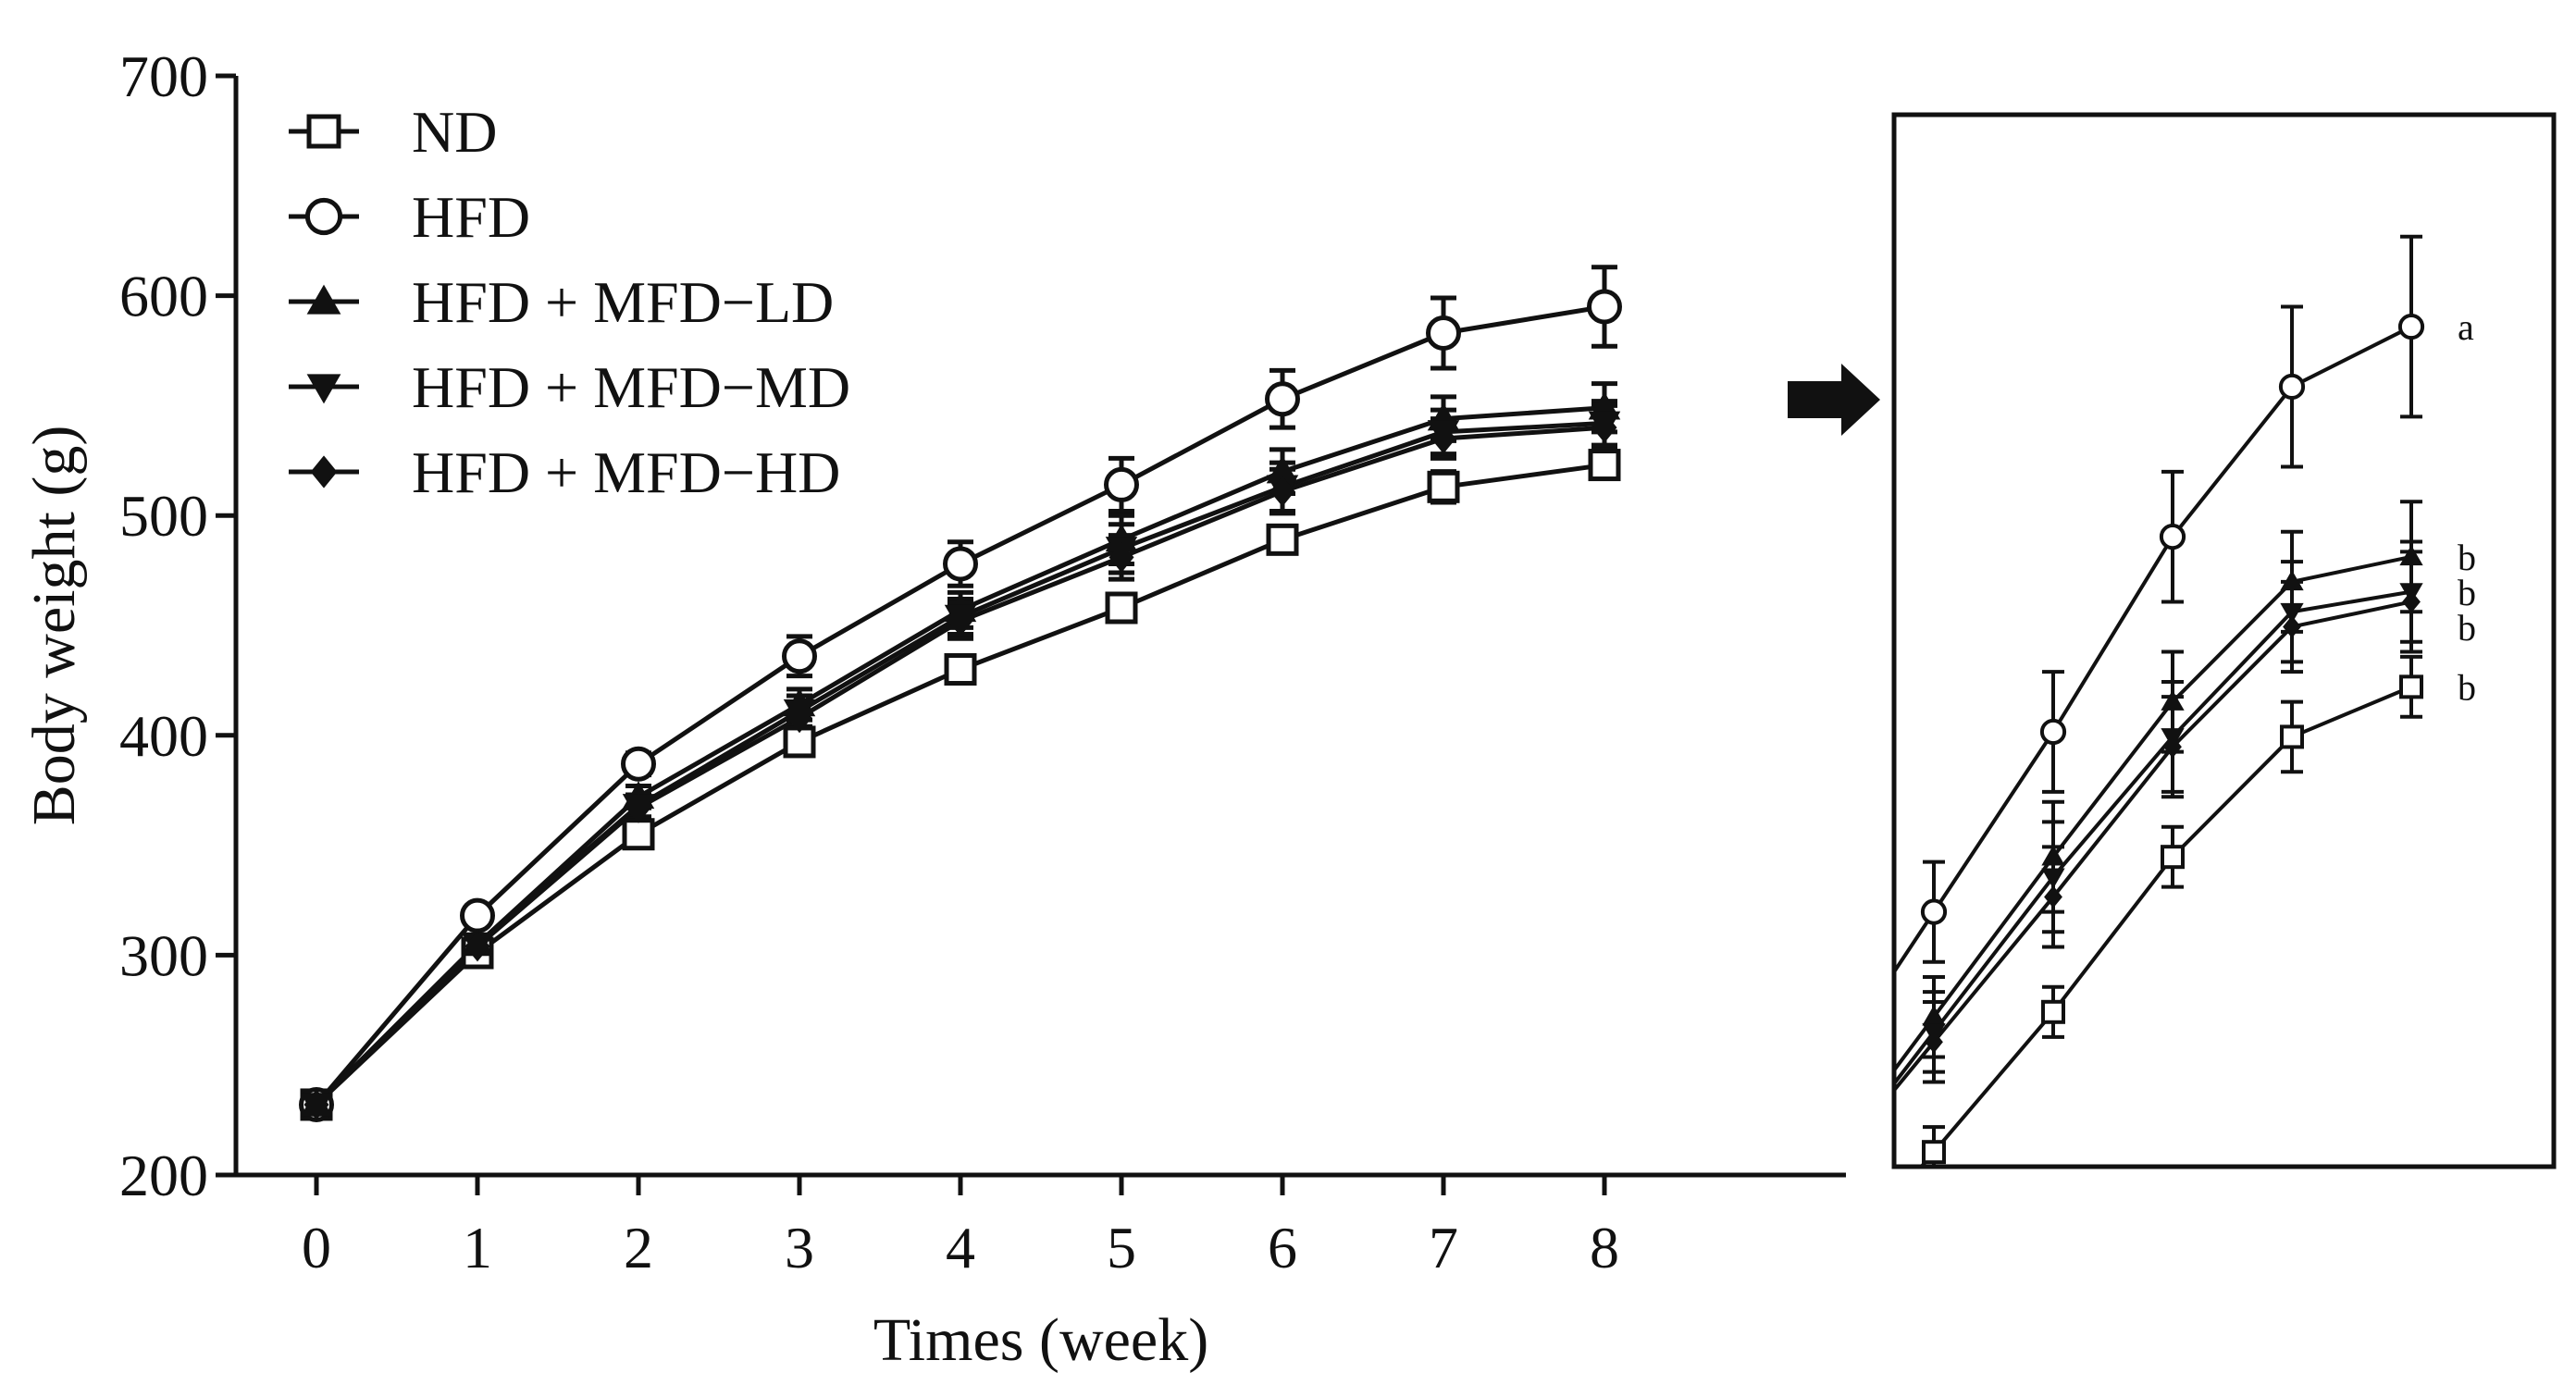 The height and width of the screenshot is (1385, 2576). I want to click on x-tick-label: 8, so click(1605, 1247).